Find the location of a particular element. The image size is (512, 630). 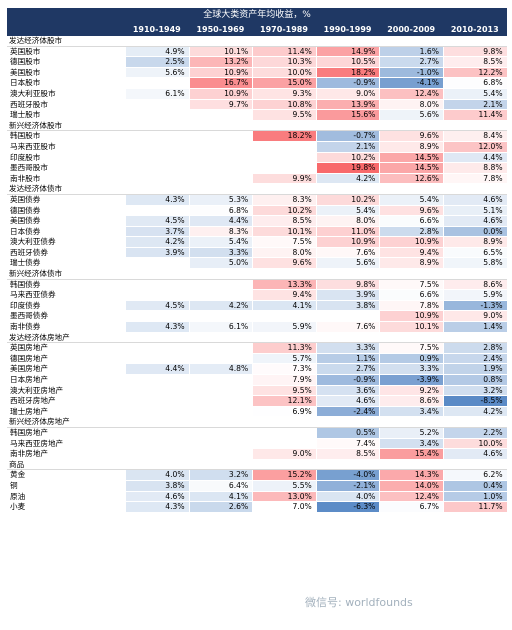

value-cell: 3.4% is located at coordinates (411, 411).